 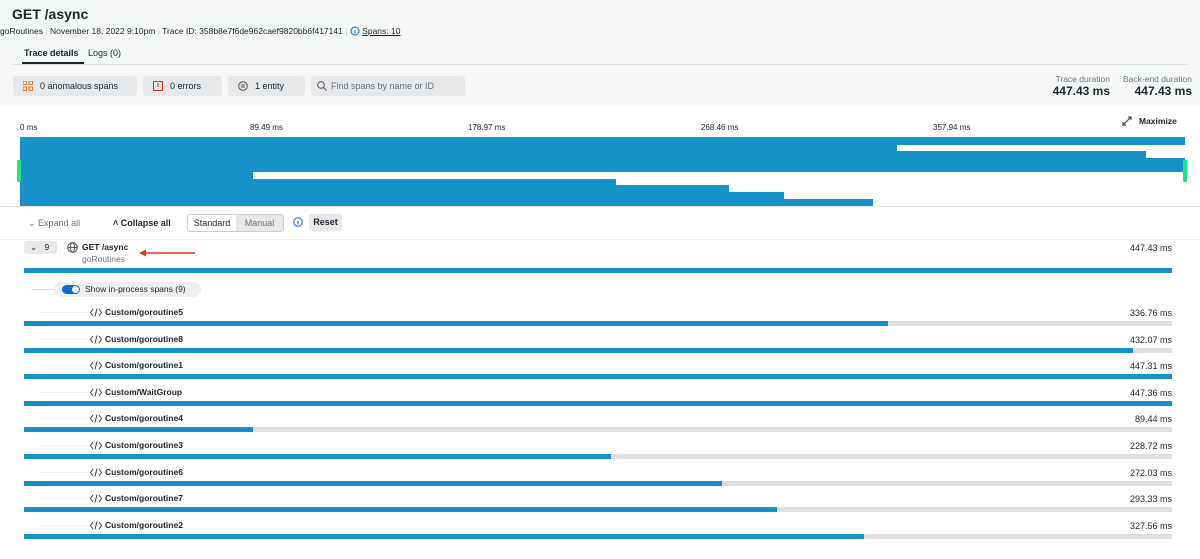 What do you see at coordinates (51, 53) in the screenshot?
I see `tab: Trace details` at bounding box center [51, 53].